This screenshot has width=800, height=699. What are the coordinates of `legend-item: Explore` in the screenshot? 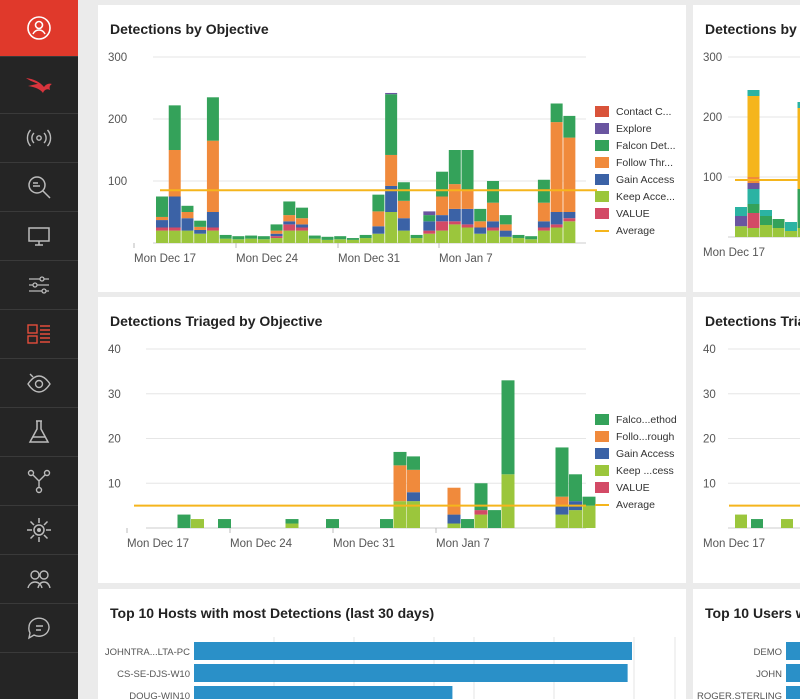 It's located at (635, 128).